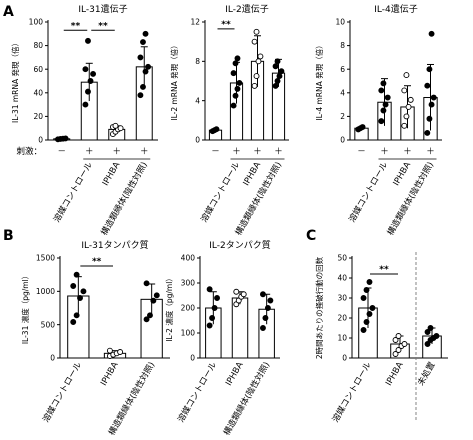 The height and width of the screenshot is (440, 473). Describe the element at coordinates (114, 245) in the screenshot. I see `chart-title: IL-31タンパク質` at that location.